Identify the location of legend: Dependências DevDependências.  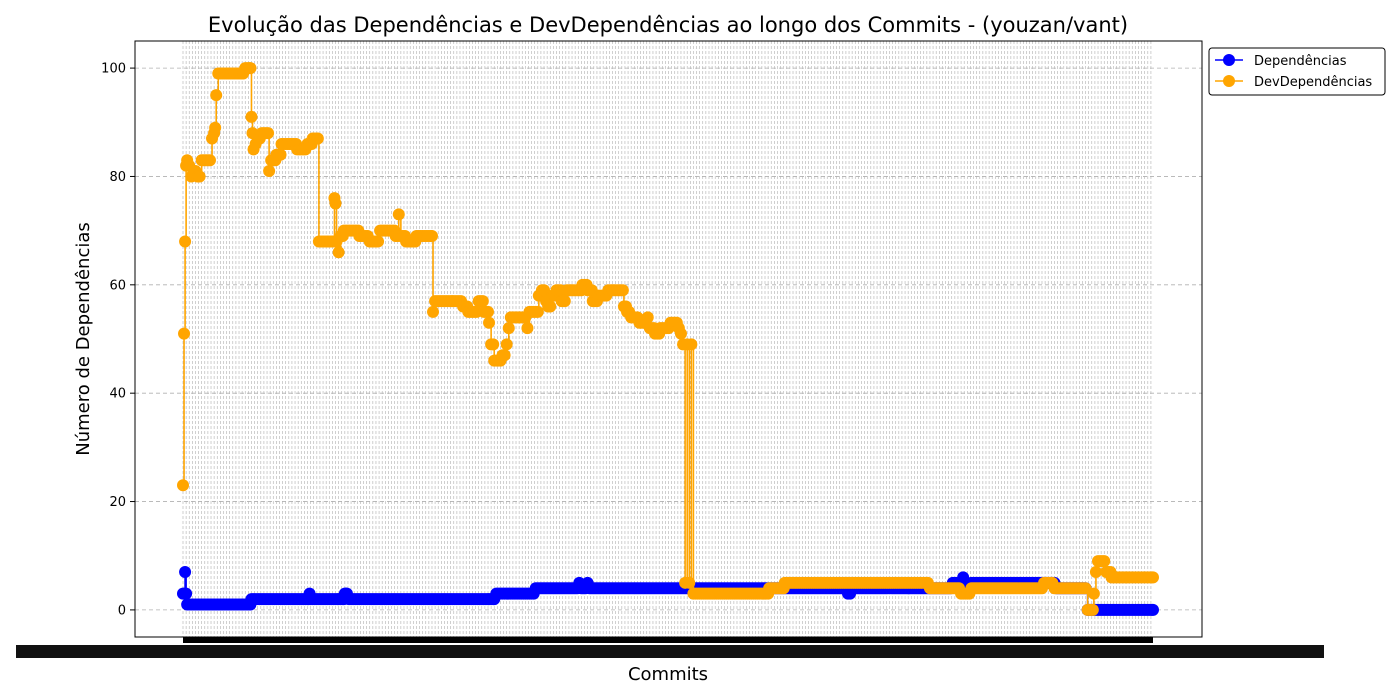
(1297, 71).